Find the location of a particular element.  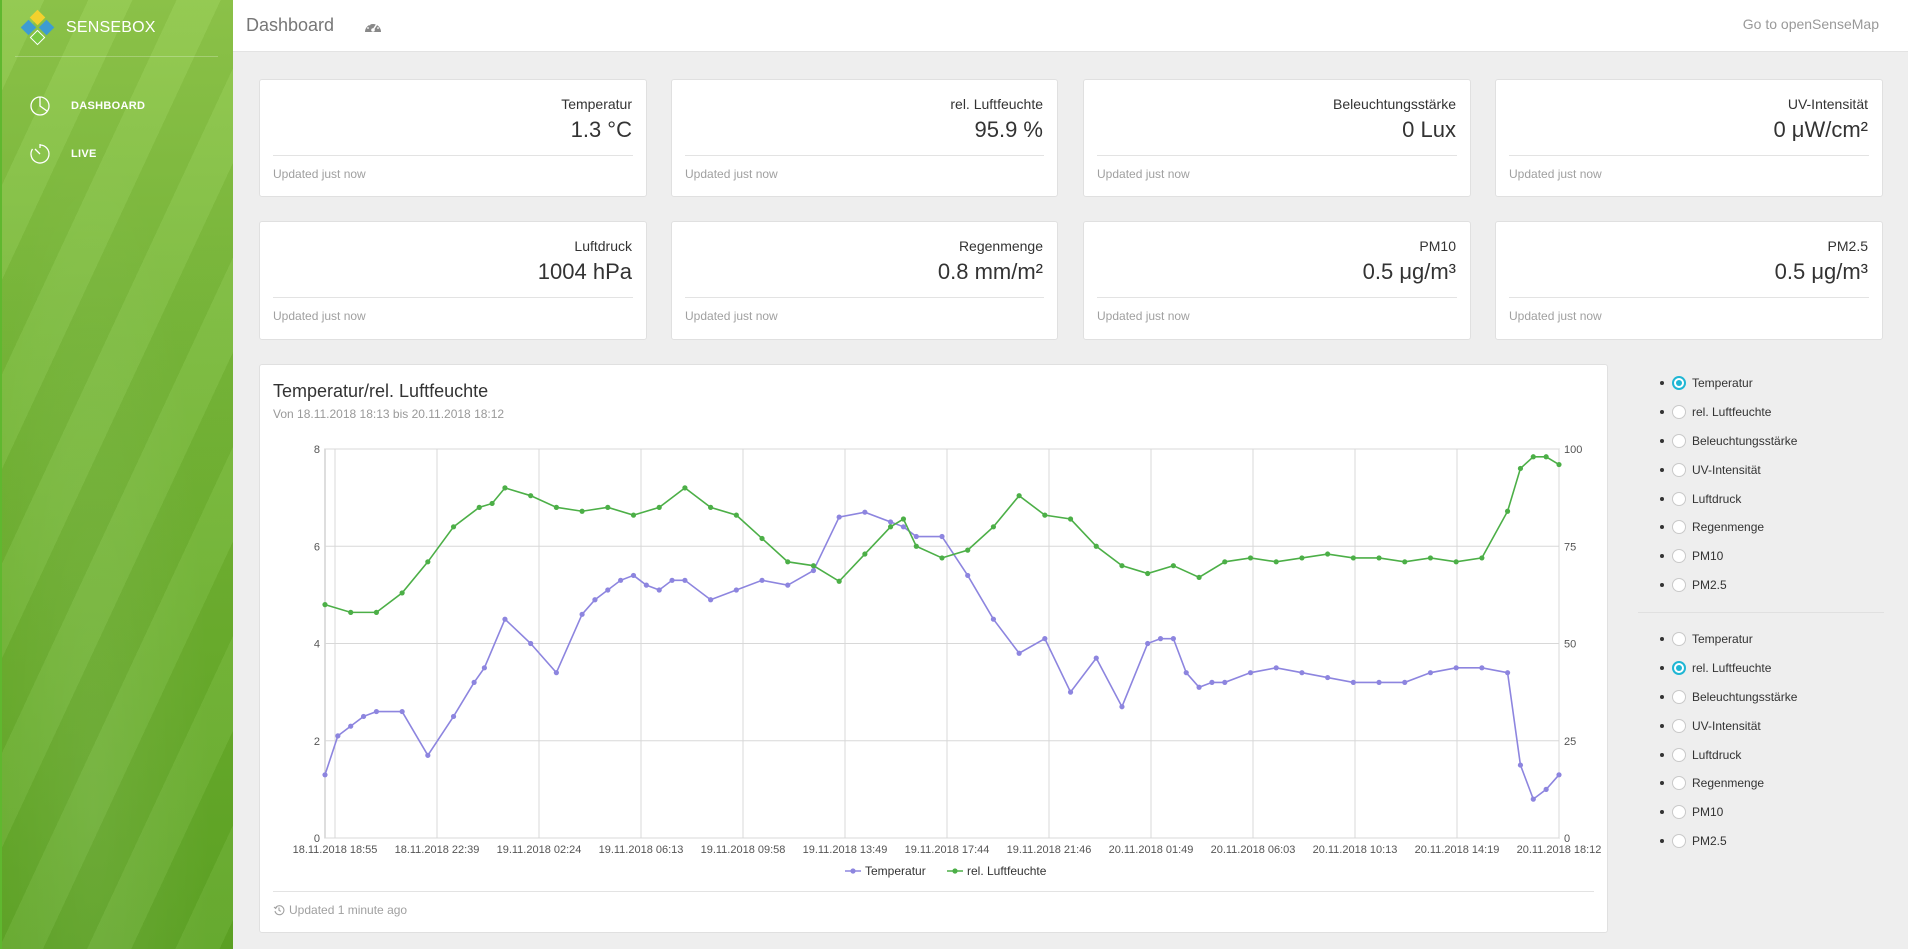

stat-card-uv: UV-Intensität 0 μW/cm² Updated just now is located at coordinates (1689, 138).